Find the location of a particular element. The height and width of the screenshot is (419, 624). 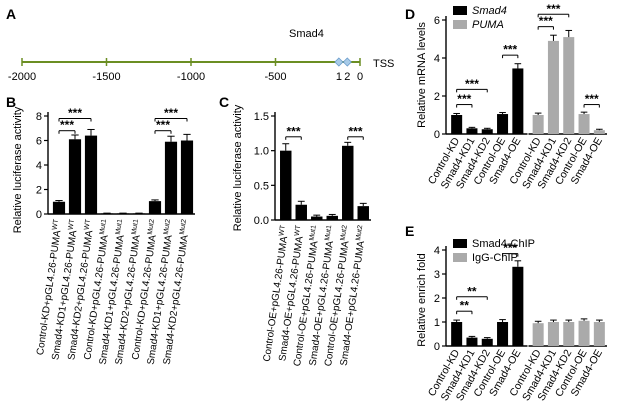

legend-label: PUMA is located at coordinates (488, 25).